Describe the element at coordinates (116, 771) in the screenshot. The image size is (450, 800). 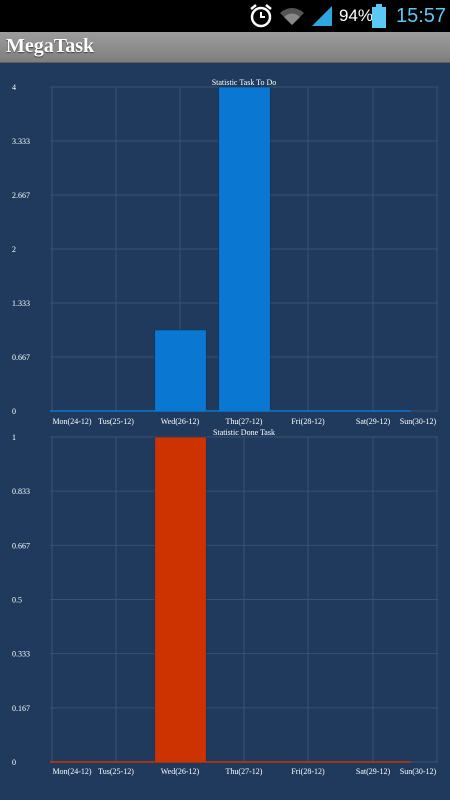
I see `done-x-tick-label: Tus(25-12)` at that location.